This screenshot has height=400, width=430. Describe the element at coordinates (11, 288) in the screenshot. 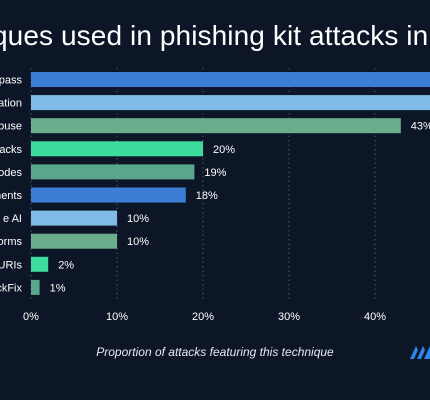

I see `category-label: ckFix` at that location.